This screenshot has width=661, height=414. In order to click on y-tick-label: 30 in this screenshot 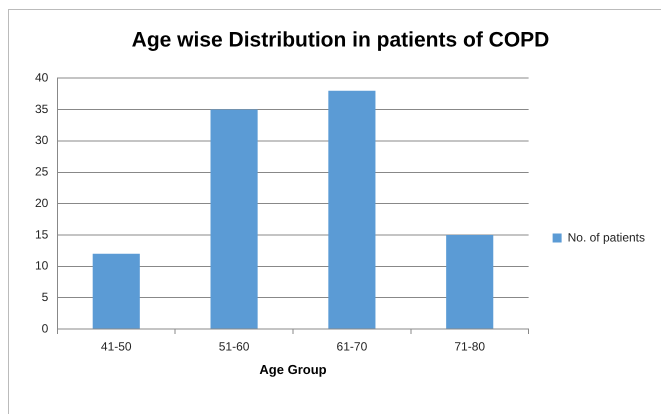, I will do `click(41, 140)`.